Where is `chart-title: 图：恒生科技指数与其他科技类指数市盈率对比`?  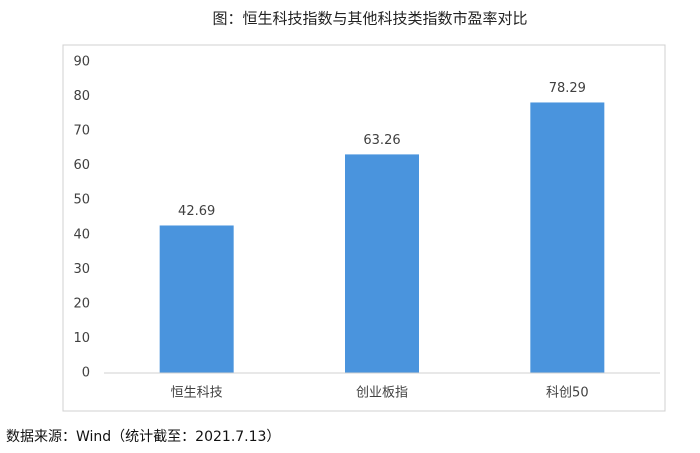
chart-title: 图：恒生科技指数与其他科技类指数市盈率对比 is located at coordinates (369, 19).